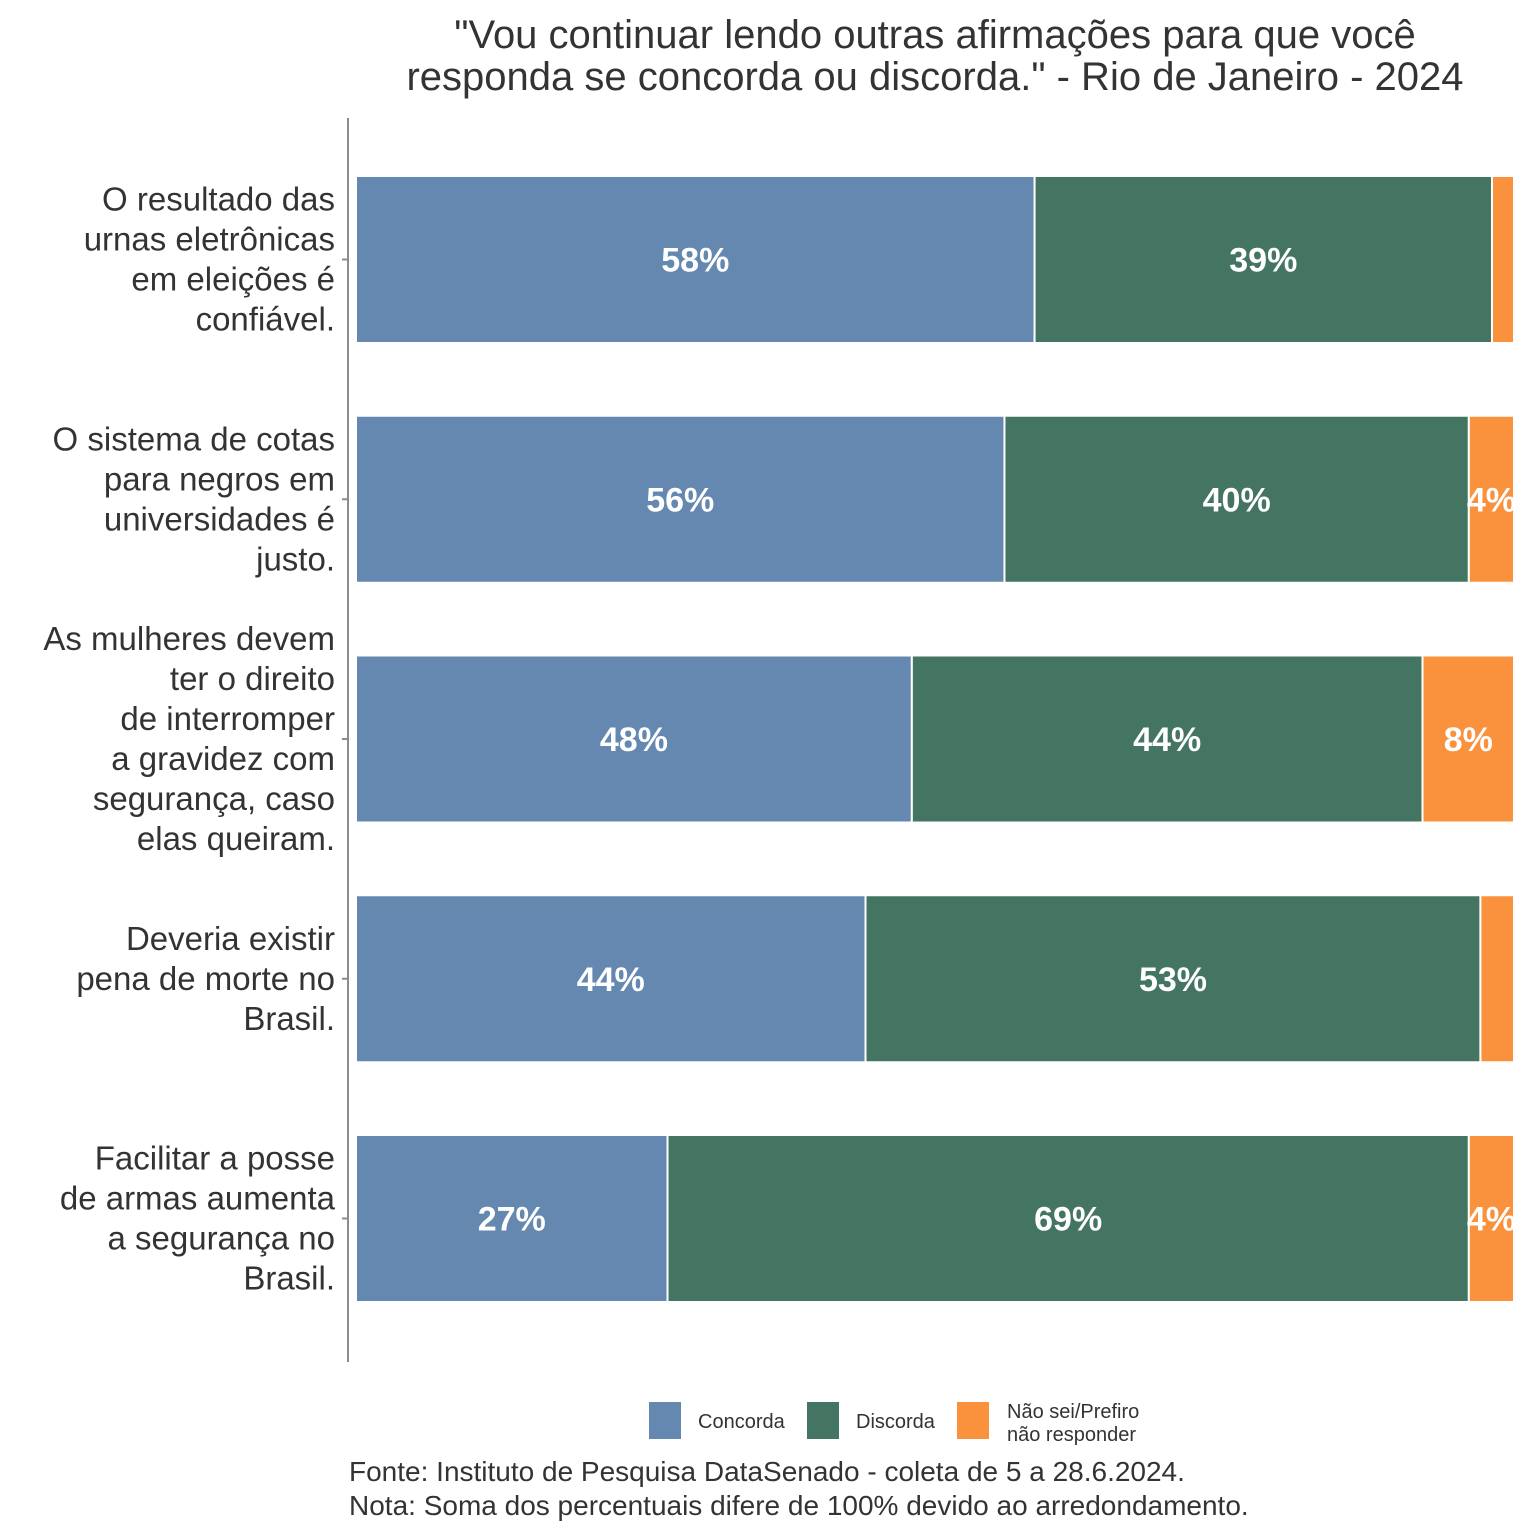 The width and height of the screenshot is (1536, 1536). Describe the element at coordinates (219, 518) in the screenshot. I see `y-axis-label-line: universidades é` at that location.